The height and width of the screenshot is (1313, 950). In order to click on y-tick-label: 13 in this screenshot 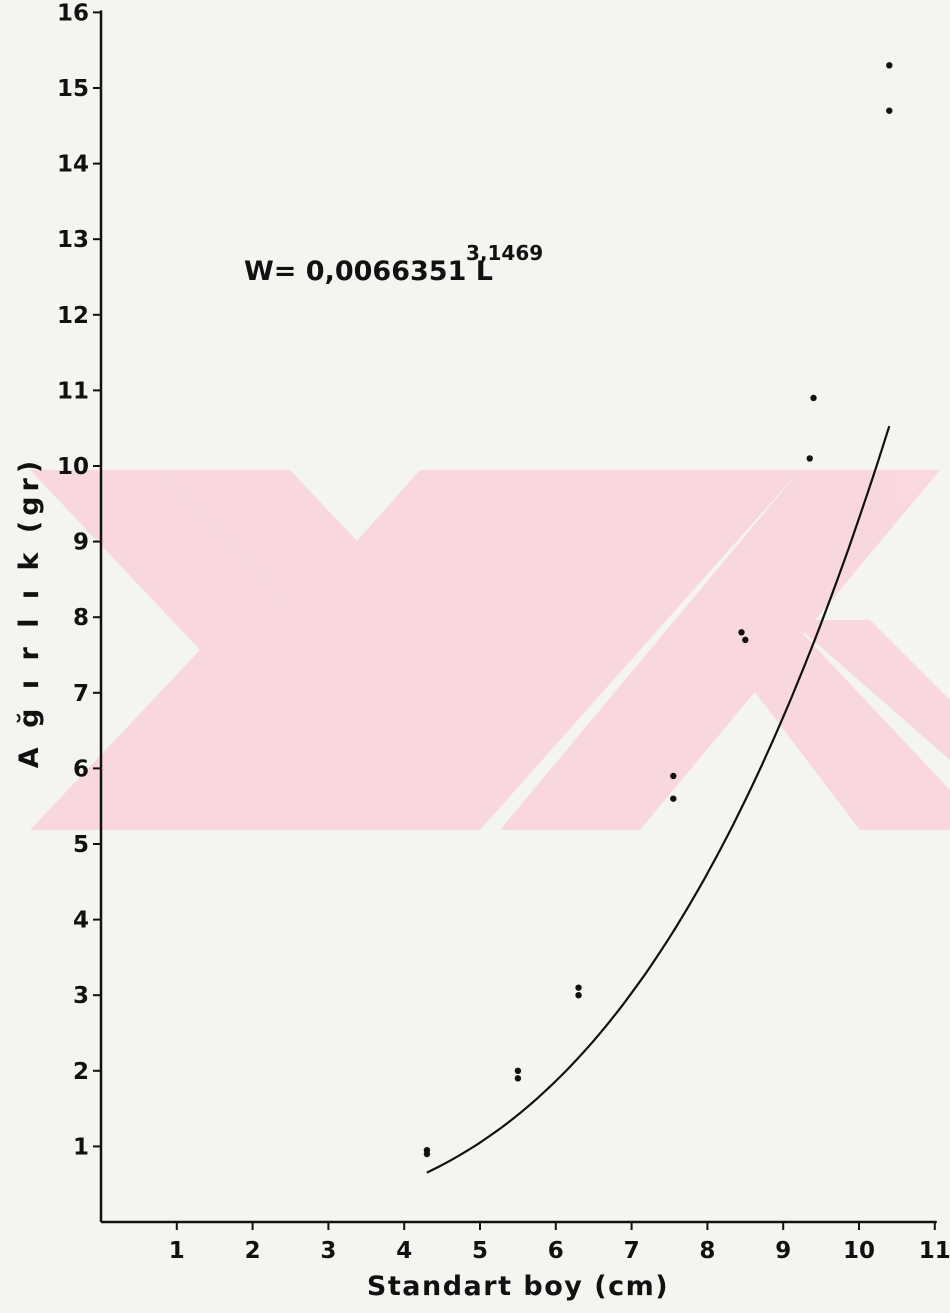, I will do `click(73, 240)`.